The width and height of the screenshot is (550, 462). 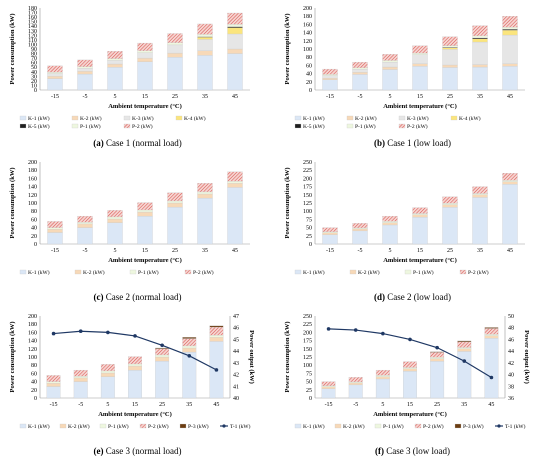 I want to click on x-tick-label: 5, so click(x=382, y=405).